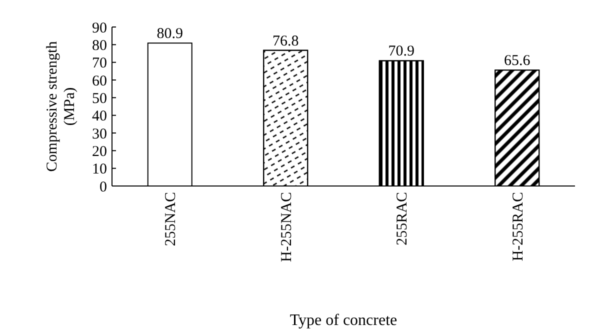  Describe the element at coordinates (518, 227) in the screenshot. I see `x-tick-label: H-255RAC` at that location.